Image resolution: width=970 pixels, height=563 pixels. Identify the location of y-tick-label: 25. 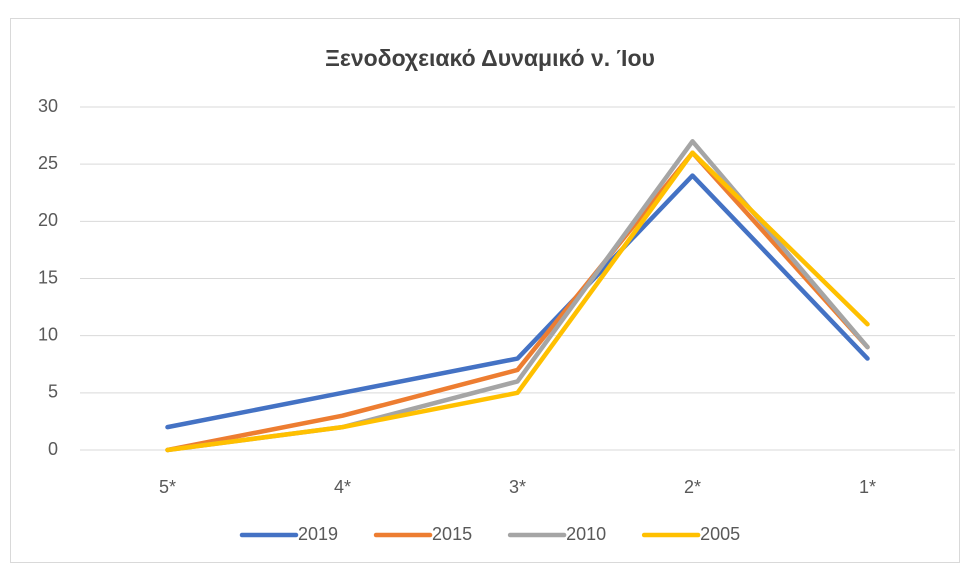
(48, 163).